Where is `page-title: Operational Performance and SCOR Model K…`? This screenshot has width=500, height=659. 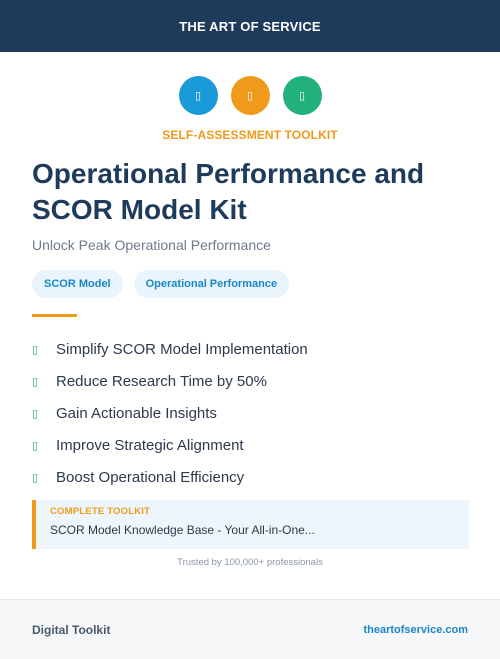 page-title: Operational Performance and SCOR Model K… is located at coordinates (228, 191).